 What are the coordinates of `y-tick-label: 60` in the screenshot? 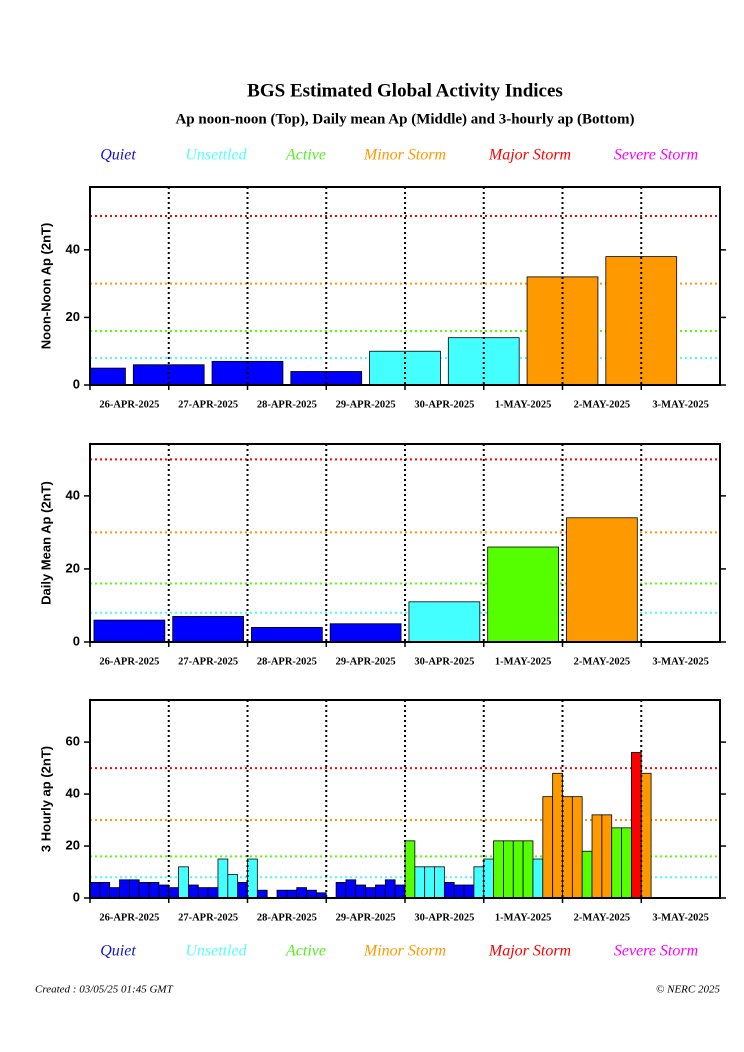 It's located at (73, 741).